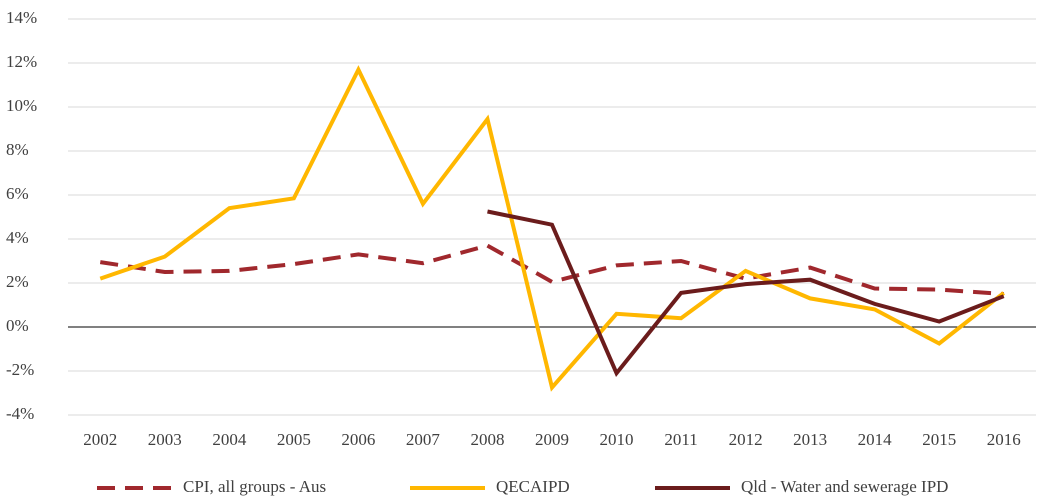 Image resolution: width=1052 pixels, height=500 pixels. Describe the element at coordinates (551, 269) in the screenshot. I see `series-line` at that location.